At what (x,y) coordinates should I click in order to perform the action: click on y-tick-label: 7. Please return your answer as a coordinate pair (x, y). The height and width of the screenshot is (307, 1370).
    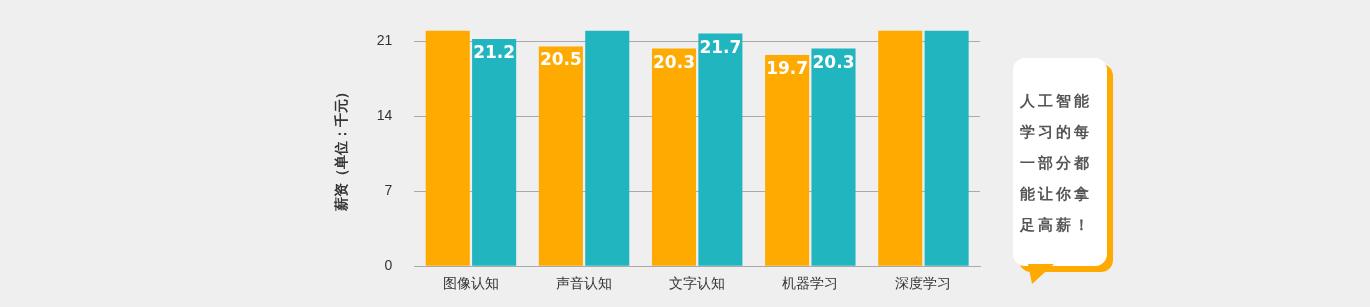
    Looking at the image, I should click on (388, 190).